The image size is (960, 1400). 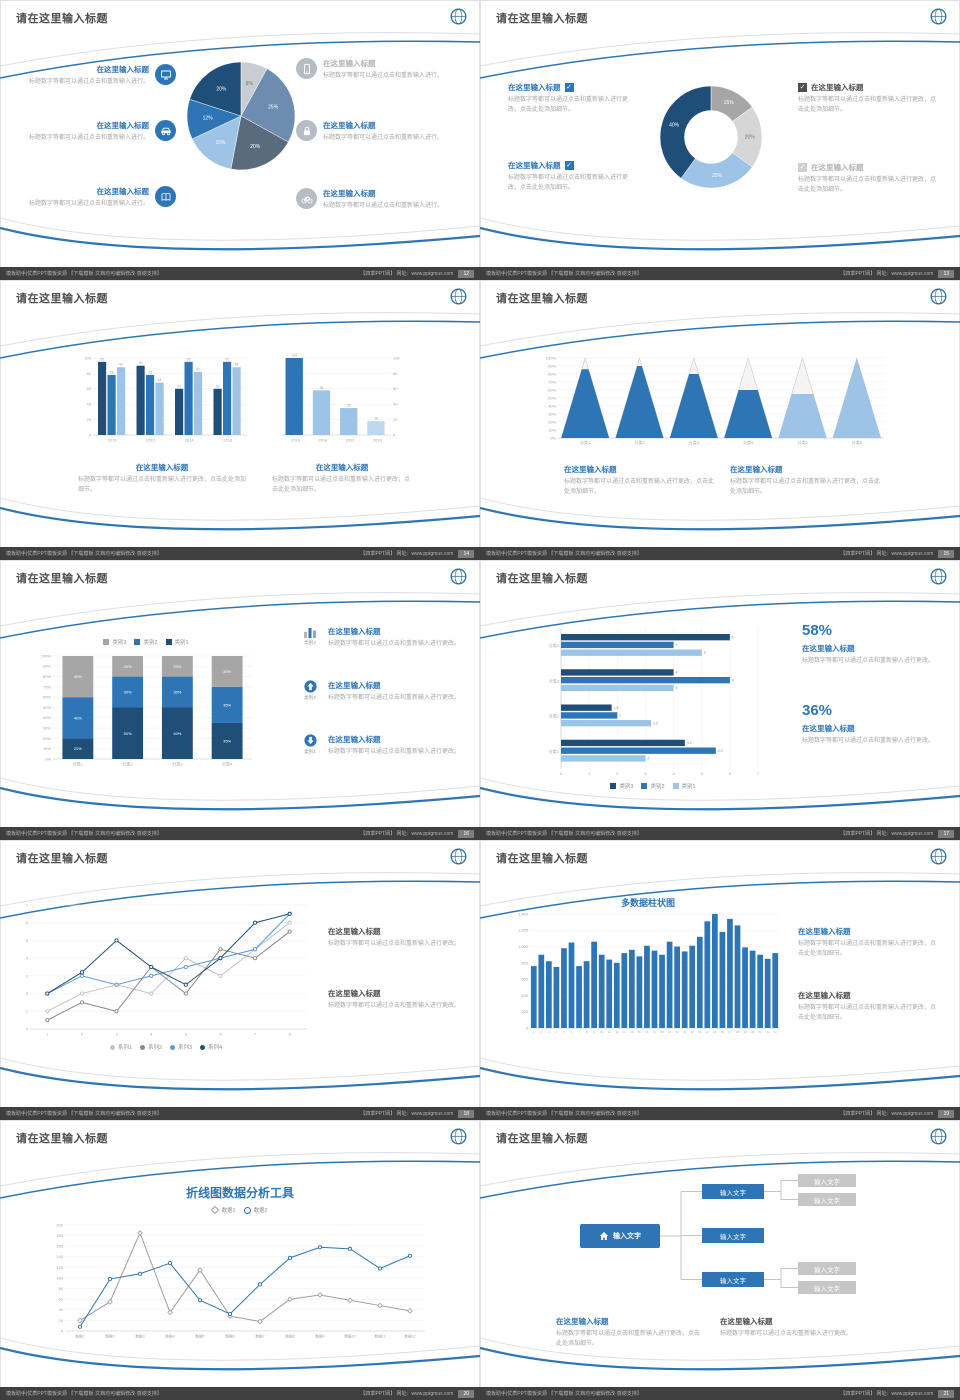 I want to click on diagram-subnode: 输入文字, so click(x=827, y=1268).